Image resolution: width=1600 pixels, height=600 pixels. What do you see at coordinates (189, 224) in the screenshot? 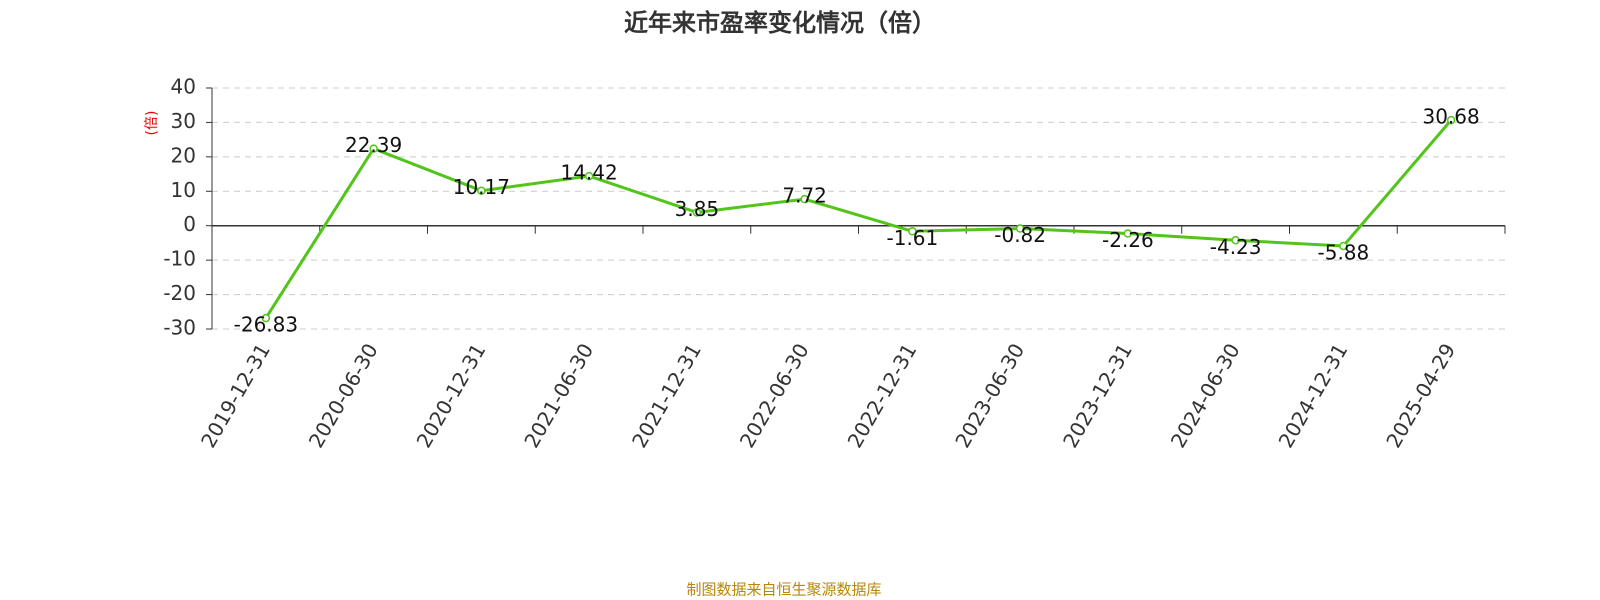
I see `y-tick-label: 0` at bounding box center [189, 224].